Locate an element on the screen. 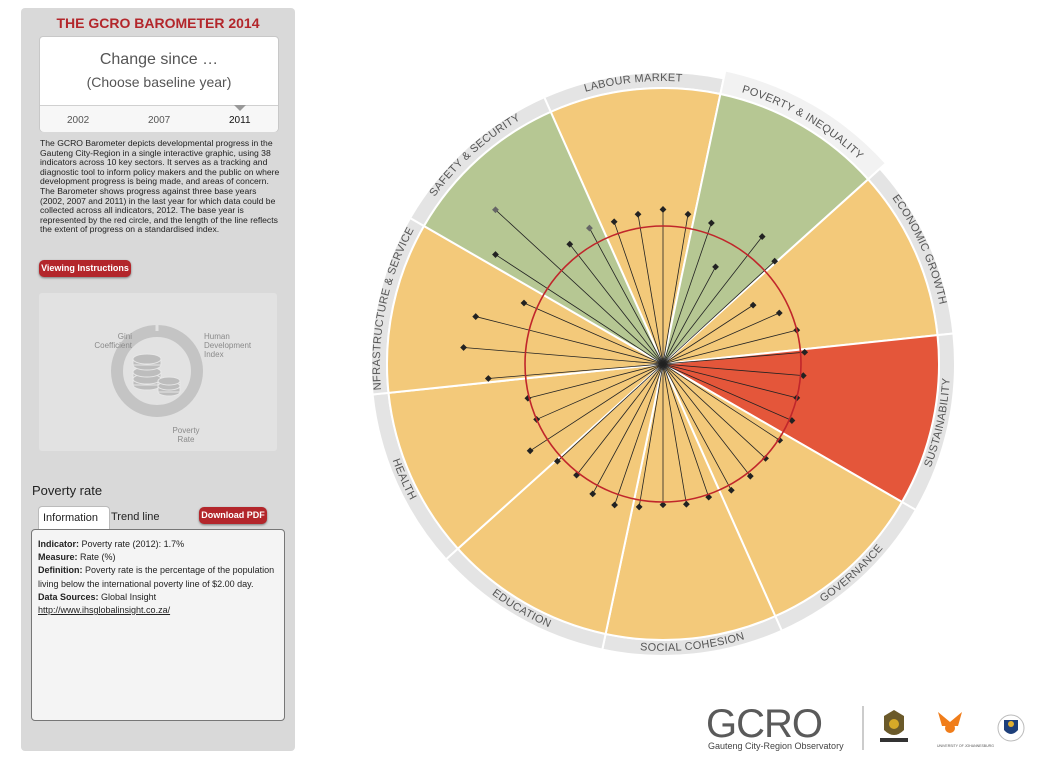  sources-value: Global Insight is located at coordinates (129, 596).